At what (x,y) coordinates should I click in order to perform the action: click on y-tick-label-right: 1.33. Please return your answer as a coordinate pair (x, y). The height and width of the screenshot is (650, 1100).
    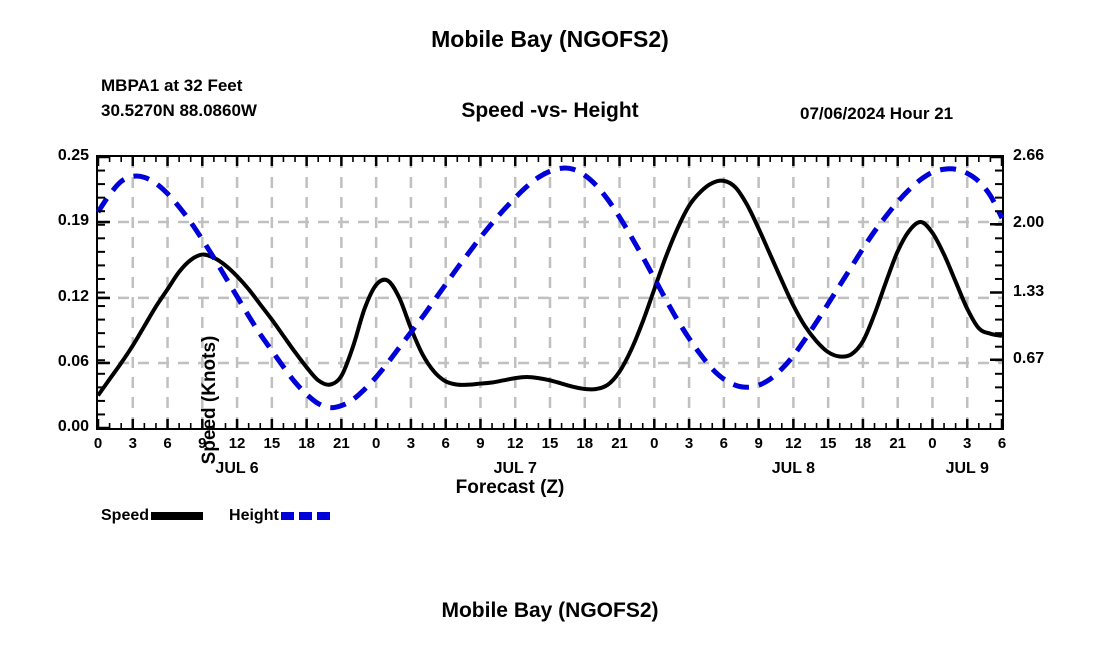
    Looking at the image, I should click on (1029, 291).